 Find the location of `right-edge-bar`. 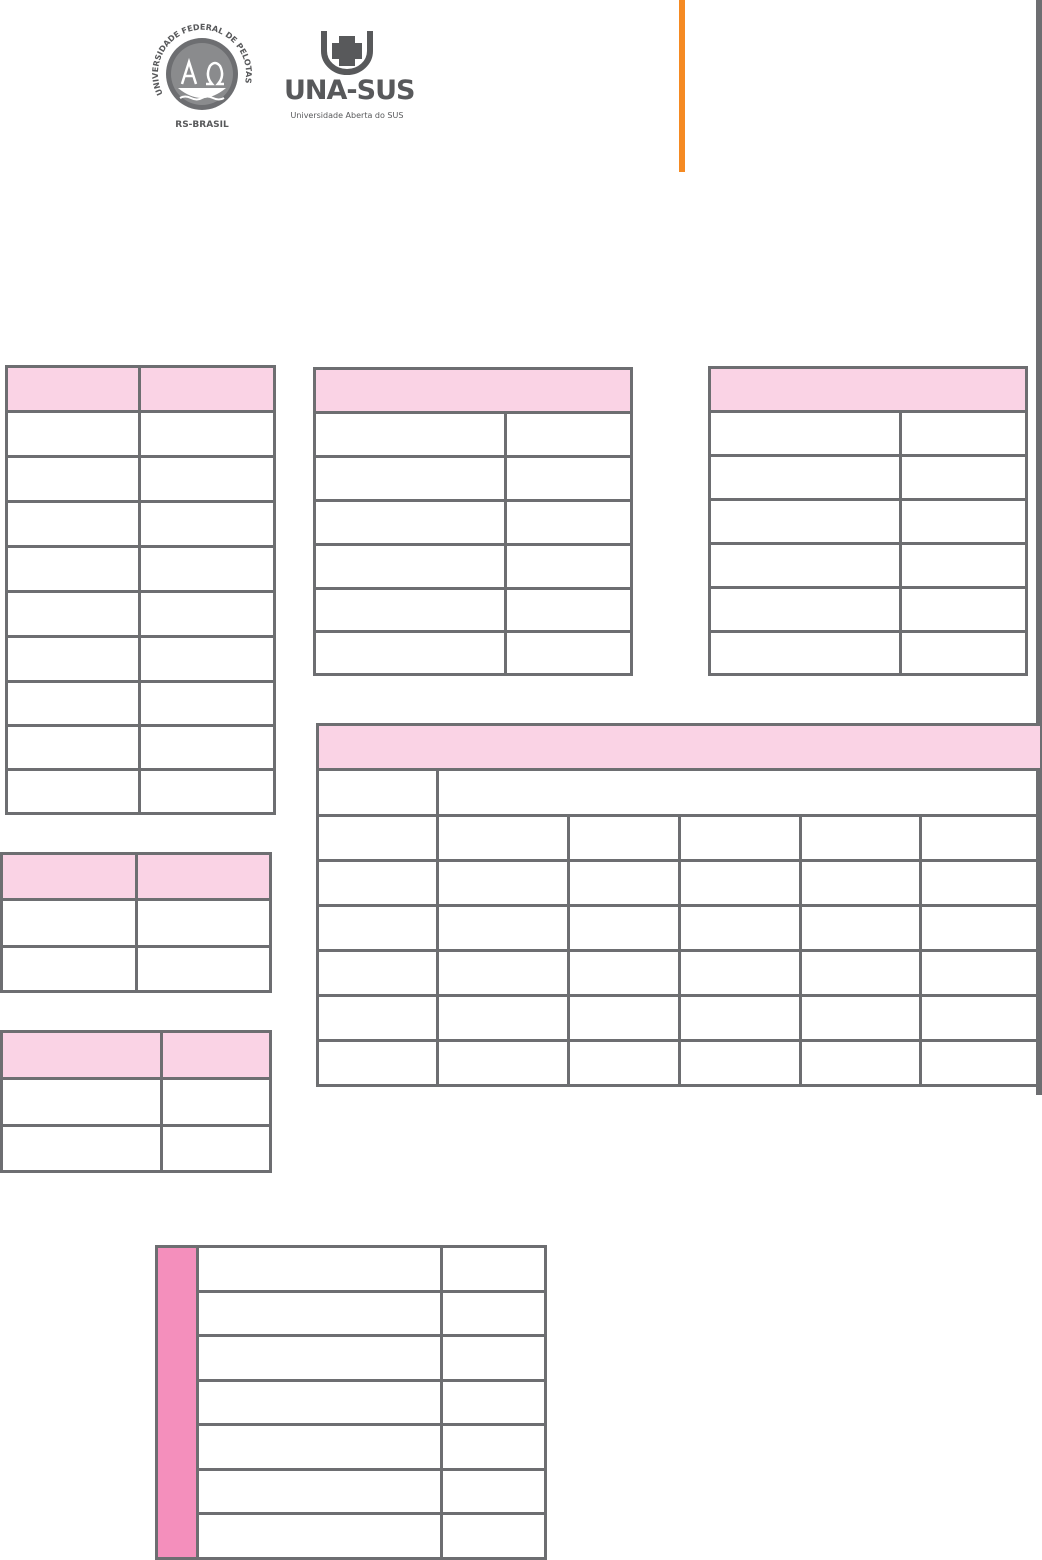

right-edge-bar is located at coordinates (1039, 547).